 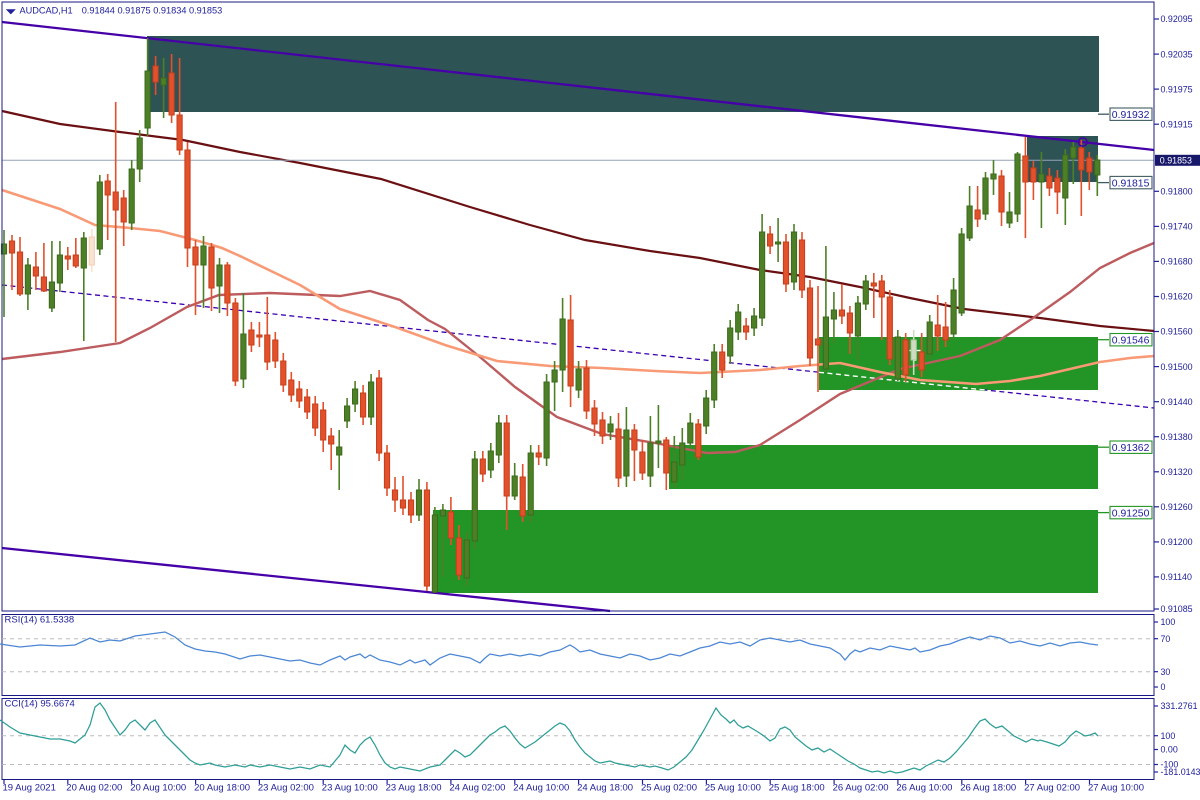 What do you see at coordinates (40, 704) in the screenshot?
I see `svg-text: CCI(14) 95.6674` at bounding box center [40, 704].